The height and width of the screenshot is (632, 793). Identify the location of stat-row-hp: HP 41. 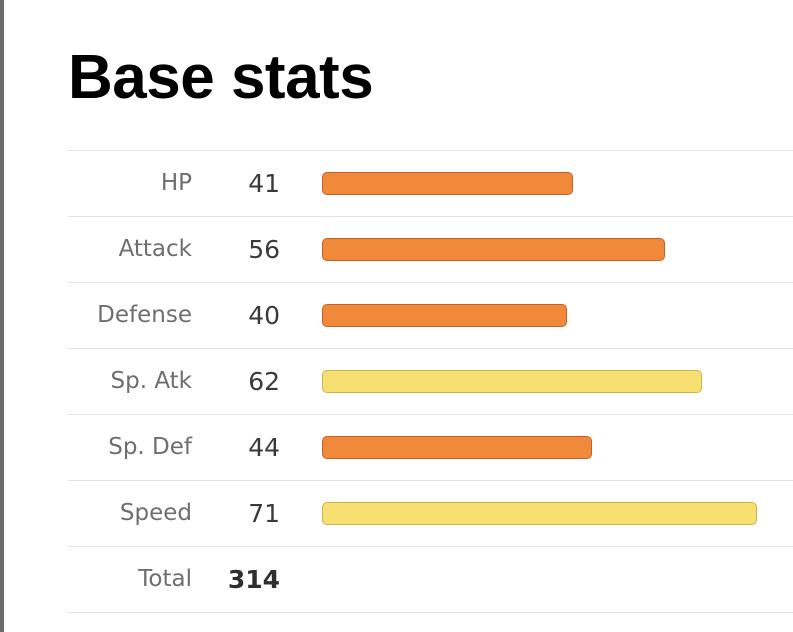
(430, 184).